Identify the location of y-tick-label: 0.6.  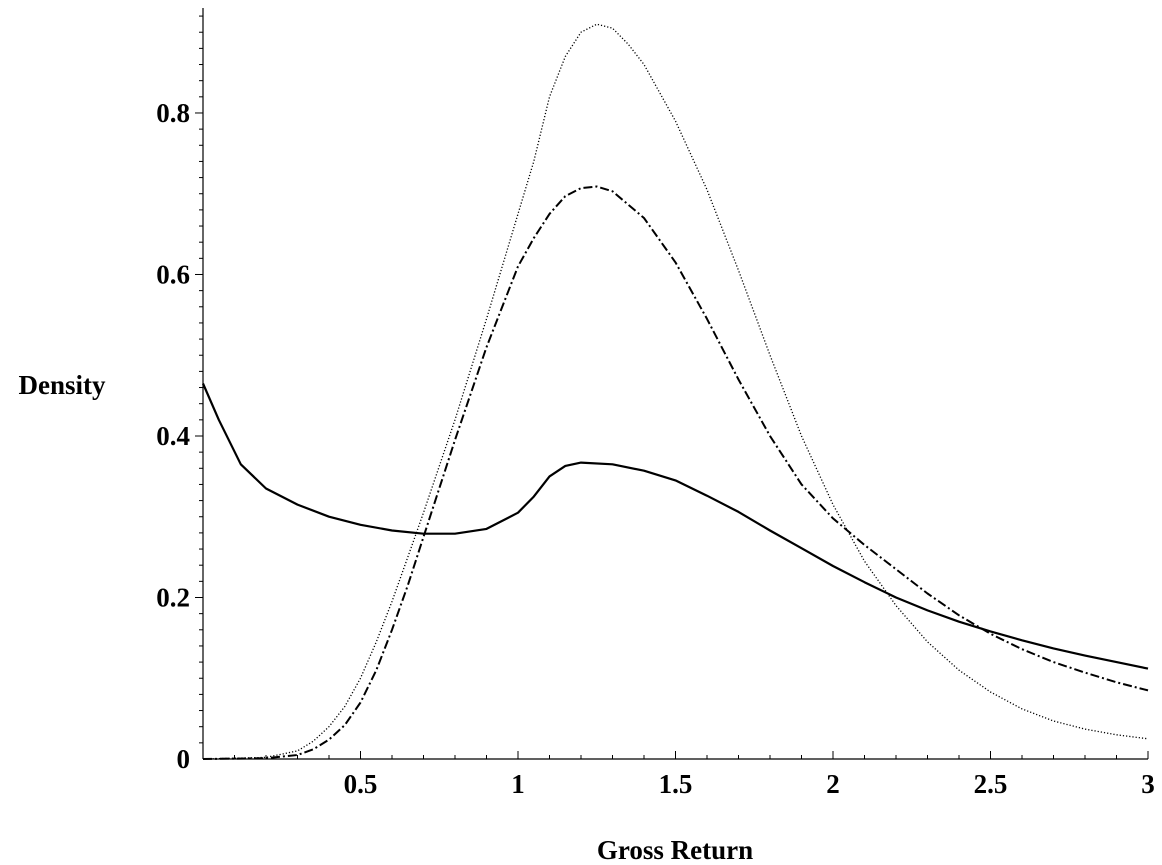
(173, 274).